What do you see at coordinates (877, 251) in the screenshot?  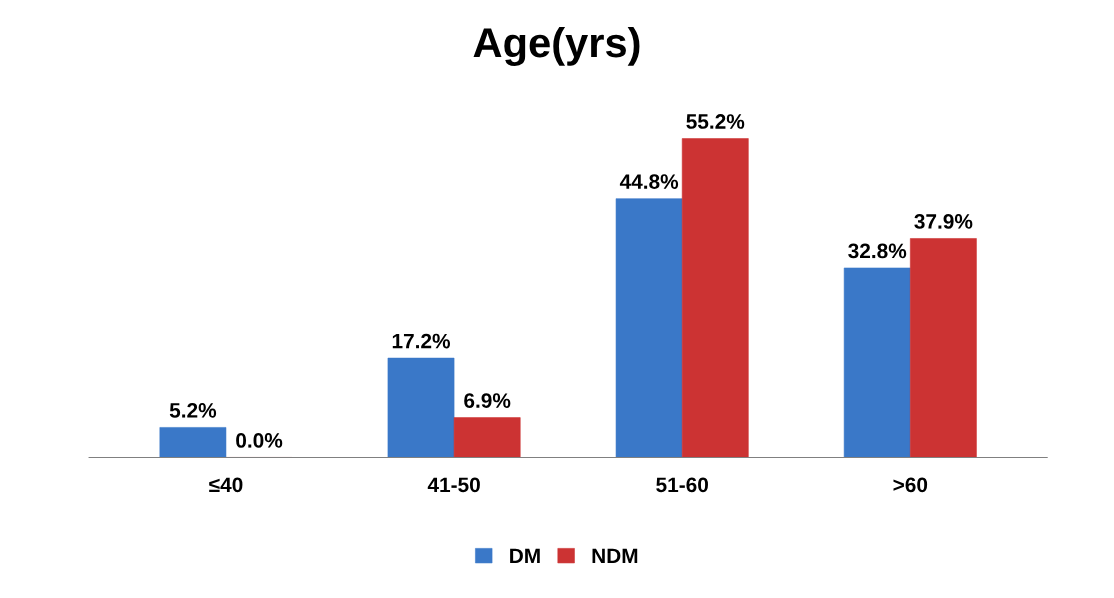 I see `data-label: 32.8%` at bounding box center [877, 251].